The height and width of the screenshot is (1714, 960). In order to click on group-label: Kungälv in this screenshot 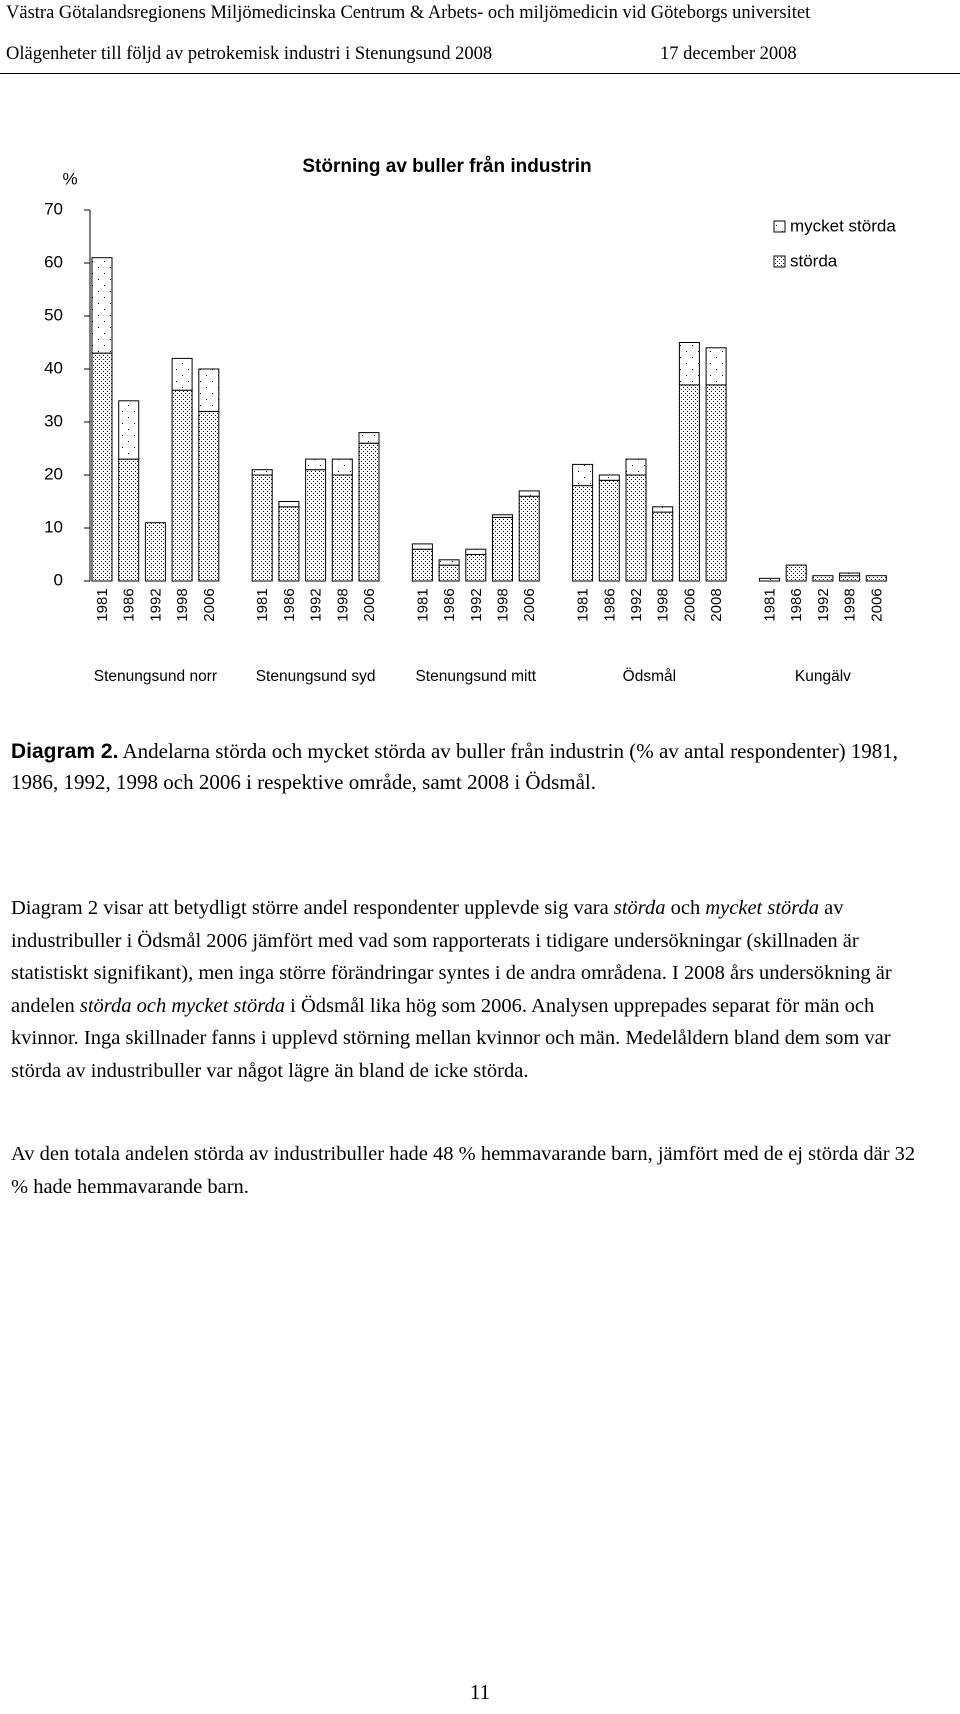, I will do `click(823, 676)`.